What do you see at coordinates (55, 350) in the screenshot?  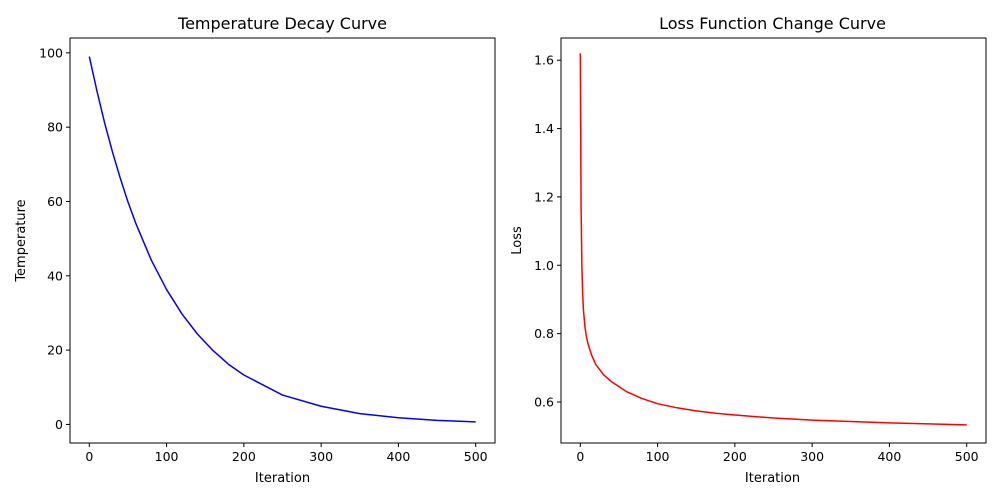 I see `y-tick-label: 20` at bounding box center [55, 350].